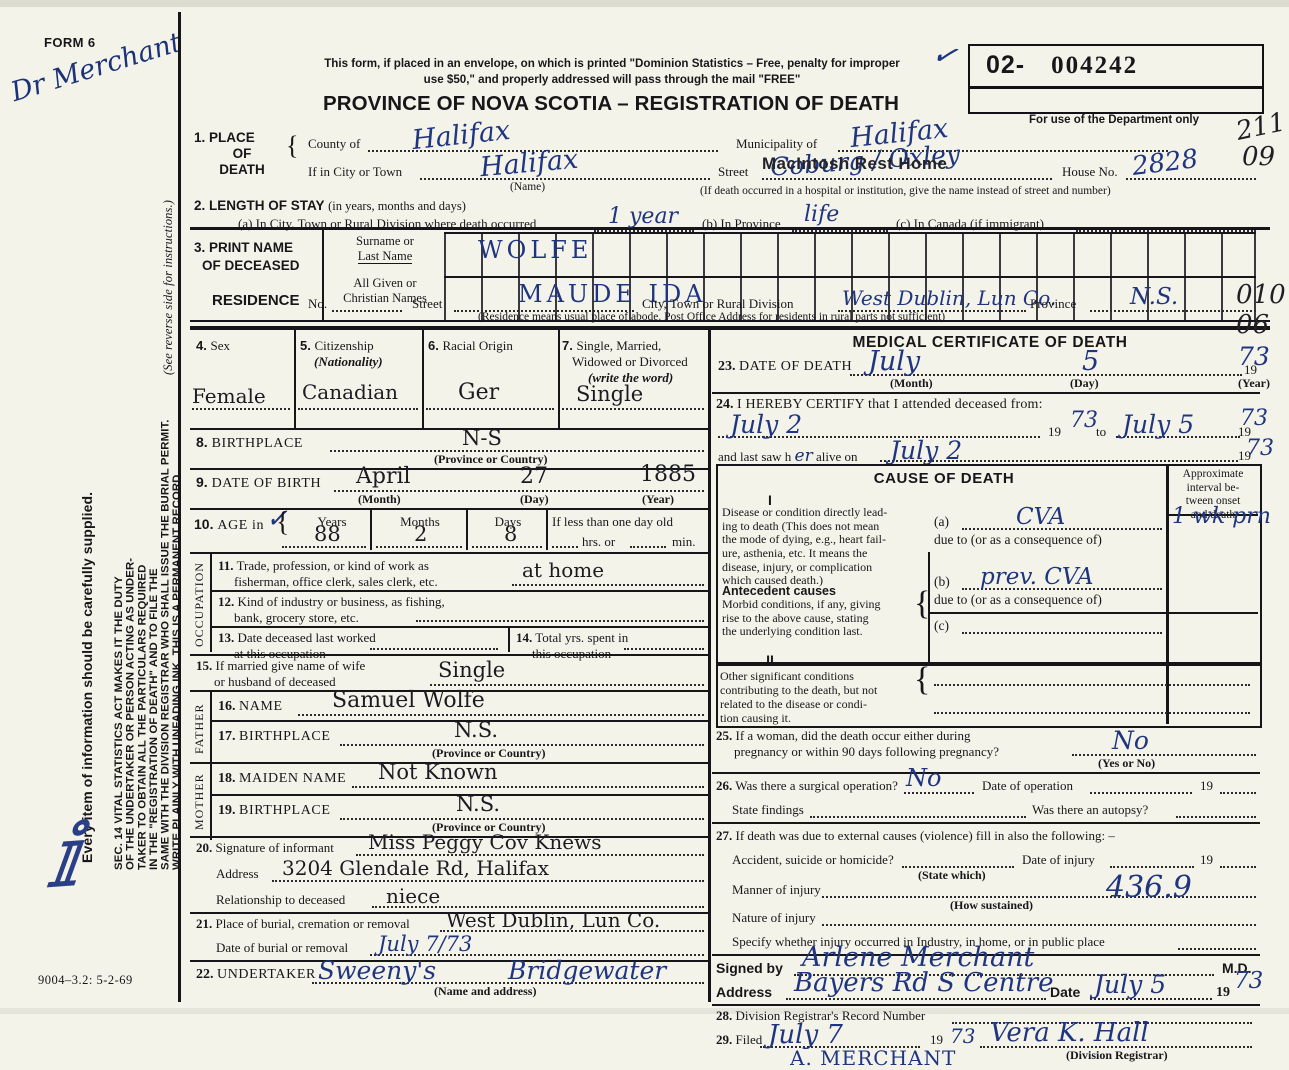 The width and height of the screenshot is (1289, 1070). What do you see at coordinates (779, 591) in the screenshot?
I see `cod-antecedent-title: Antecedent causes` at bounding box center [779, 591].